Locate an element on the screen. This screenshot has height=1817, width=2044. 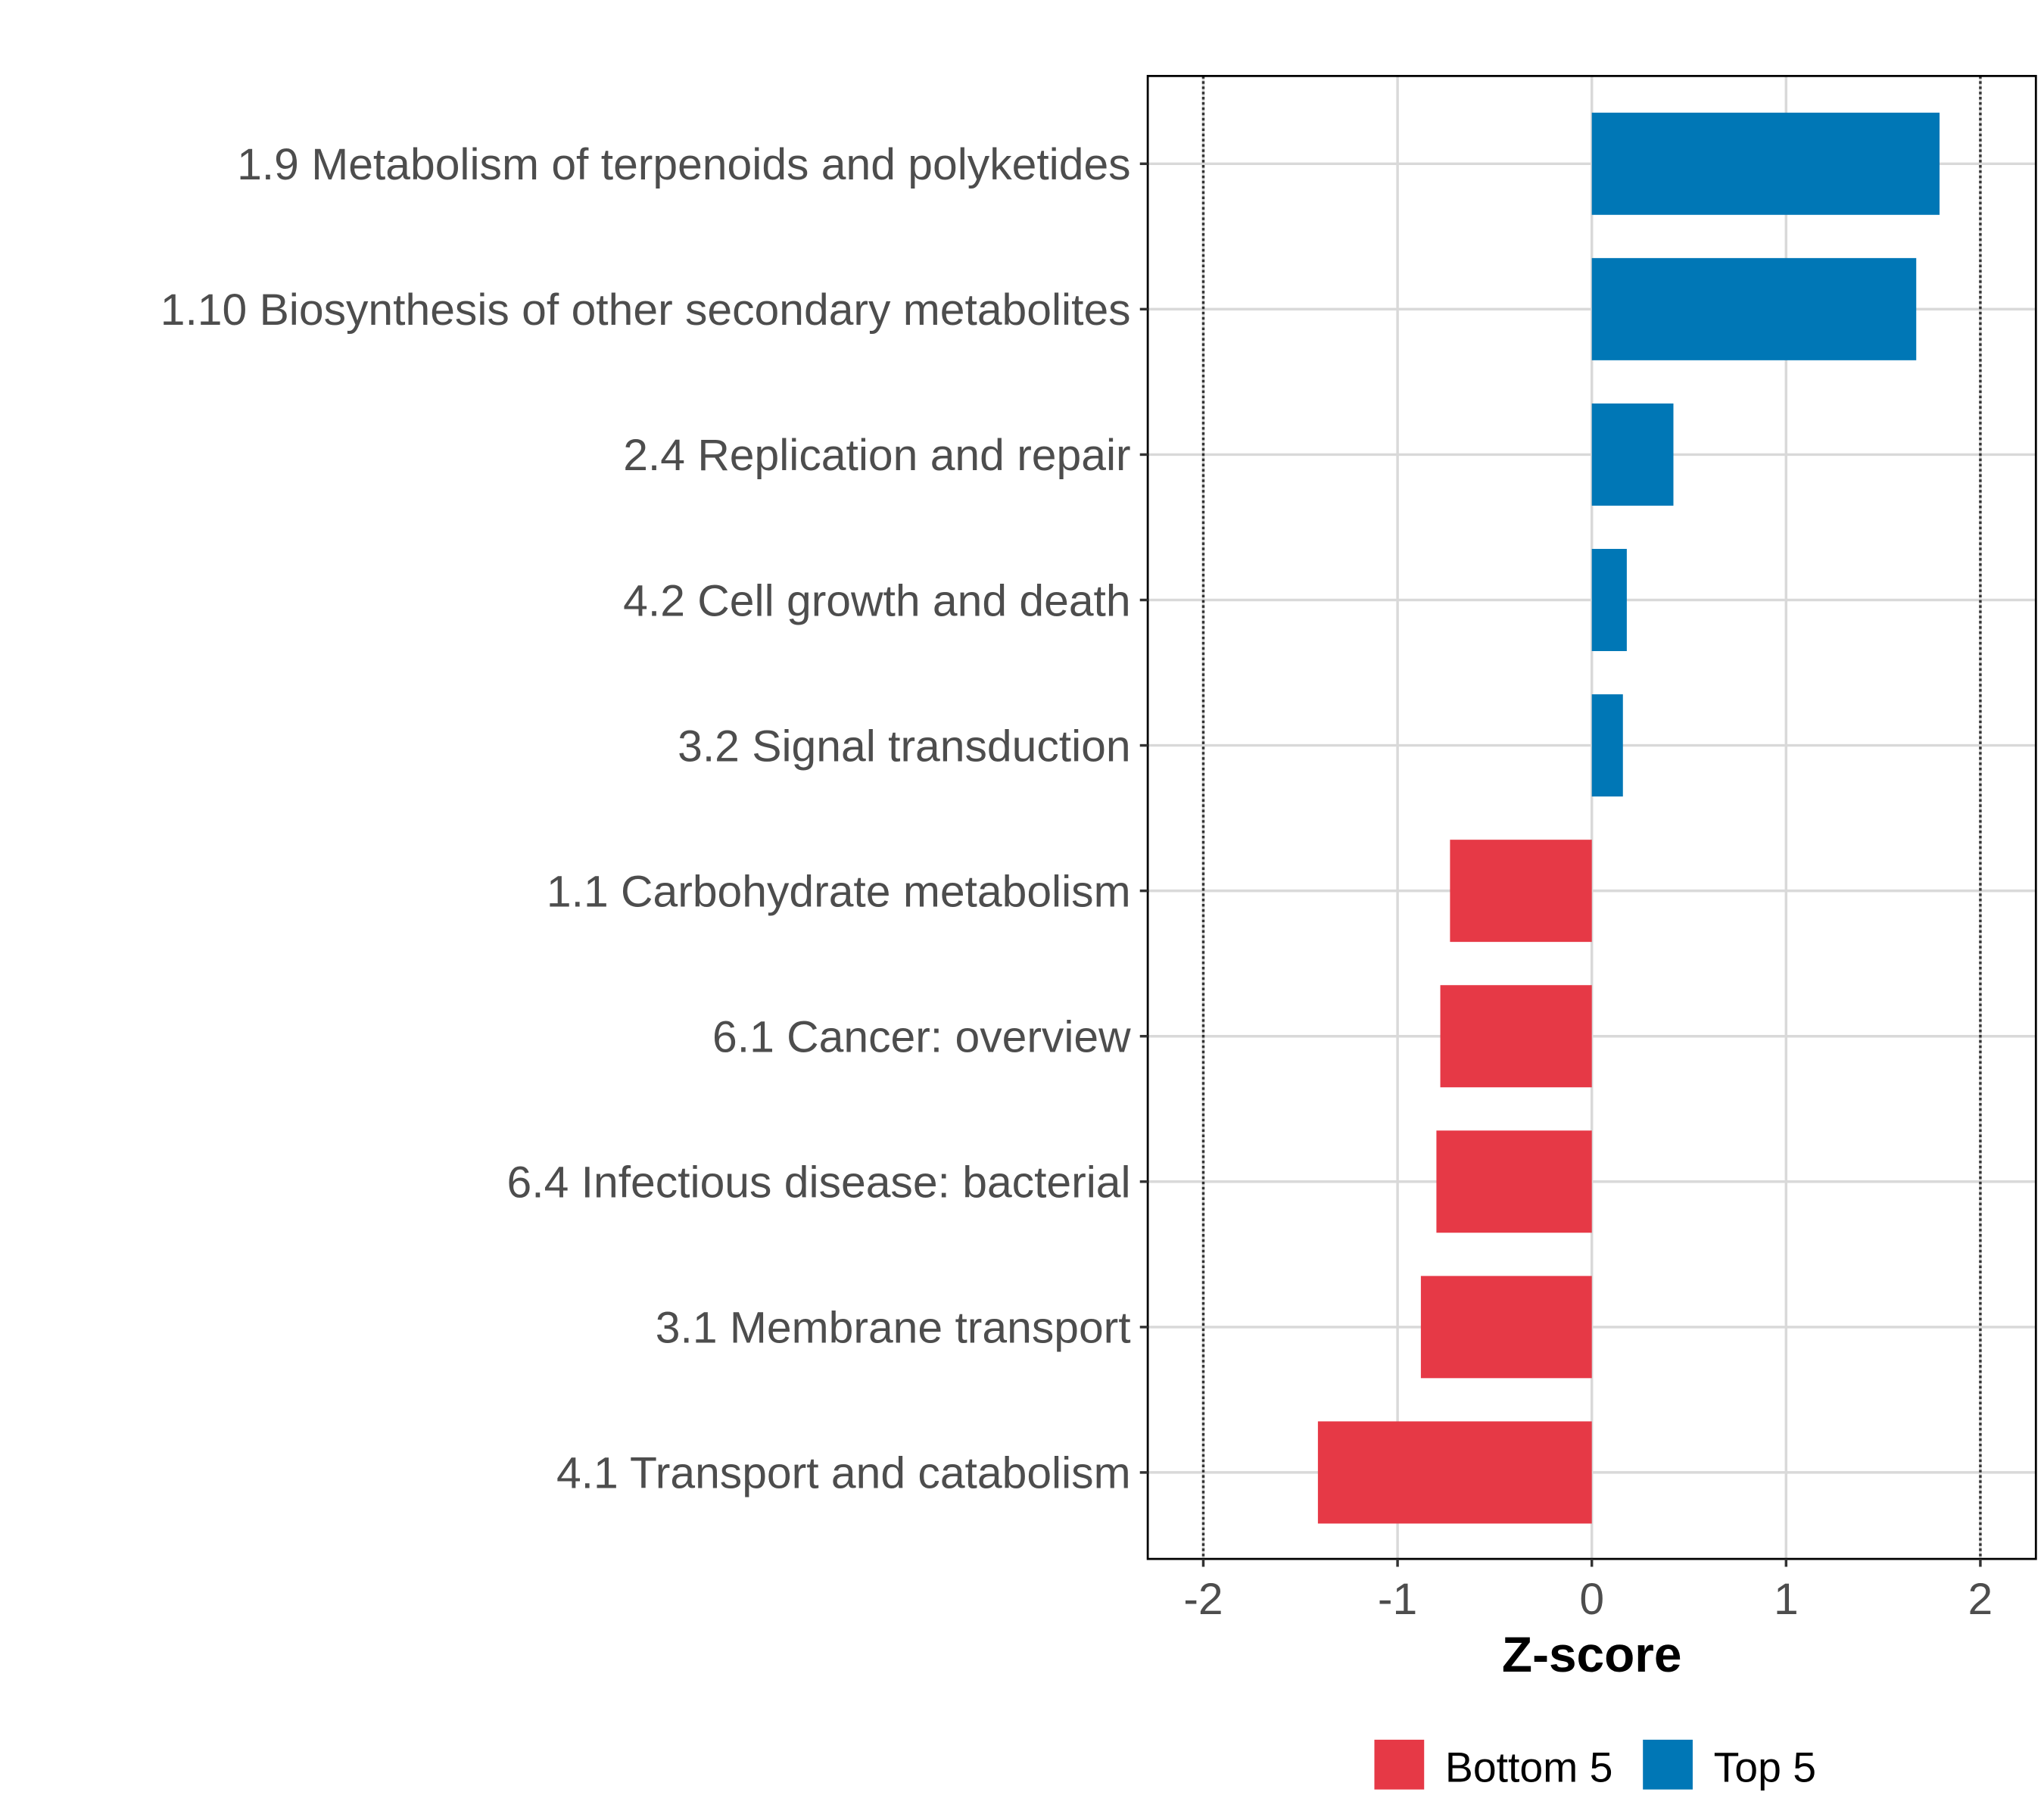
x-tick-label: 2 is located at coordinates (1981, 1599).